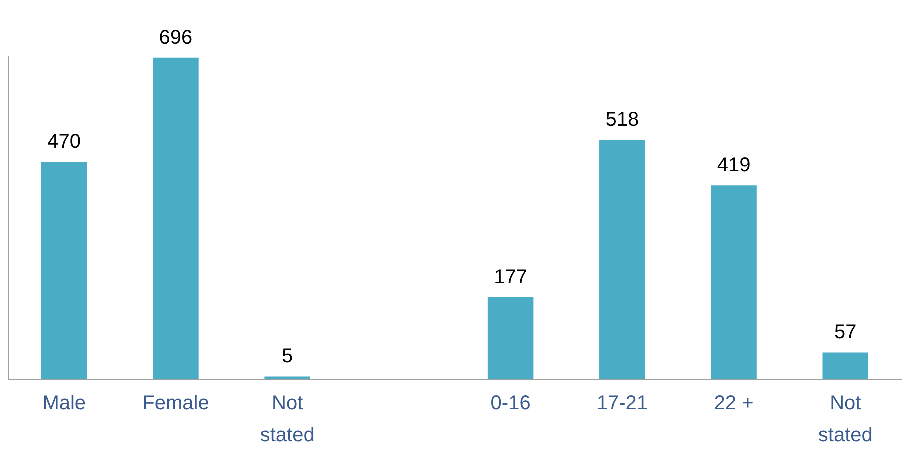  I want to click on data-label: 57, so click(845, 333).